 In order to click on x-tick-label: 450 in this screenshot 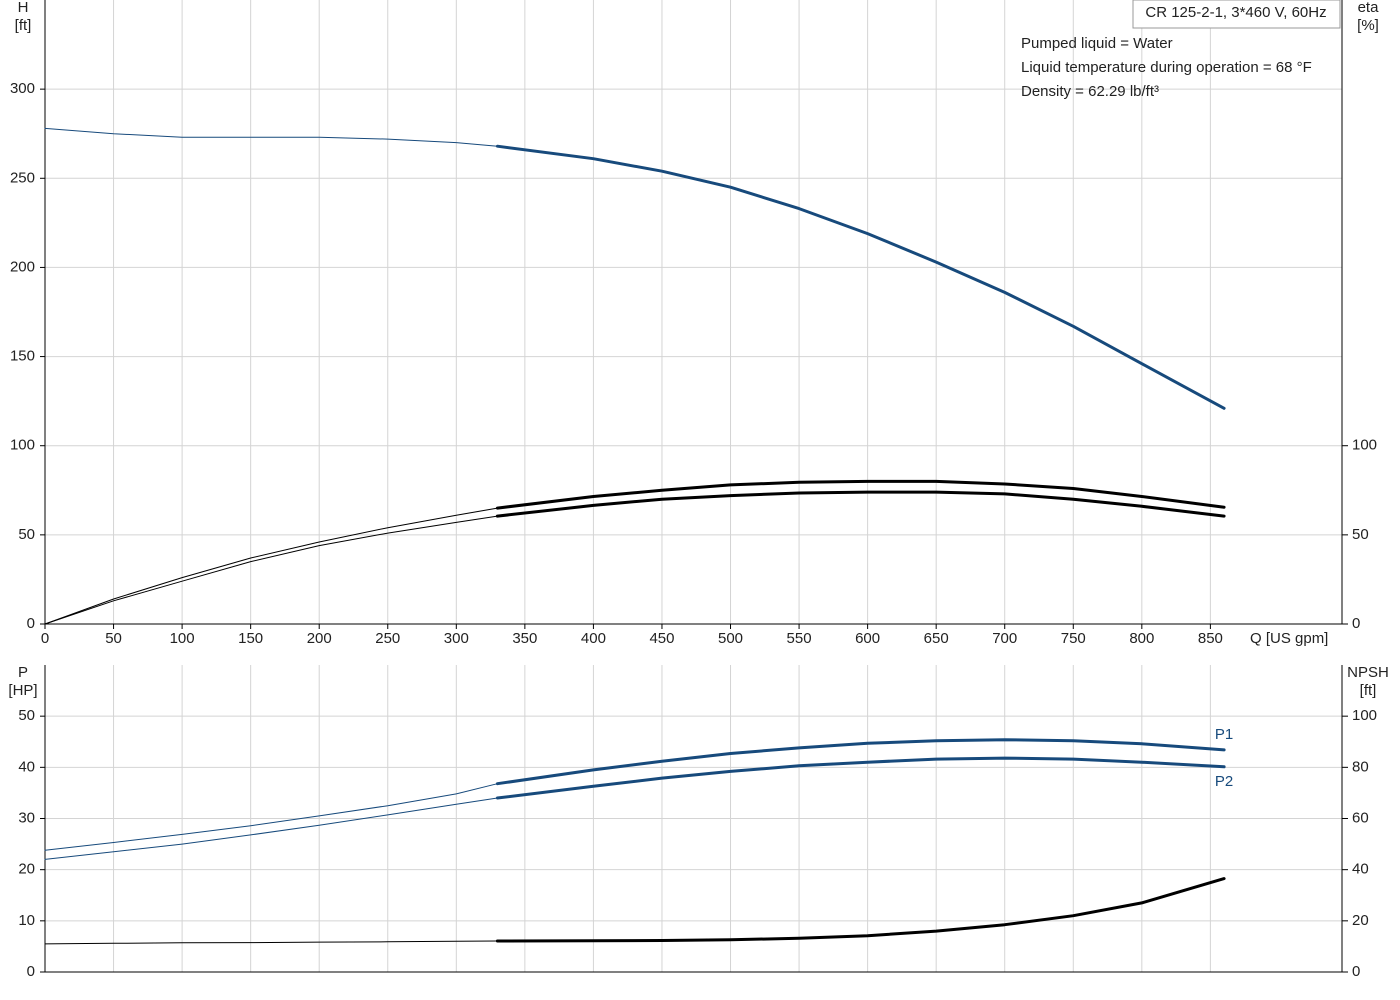, I will do `click(661, 638)`.